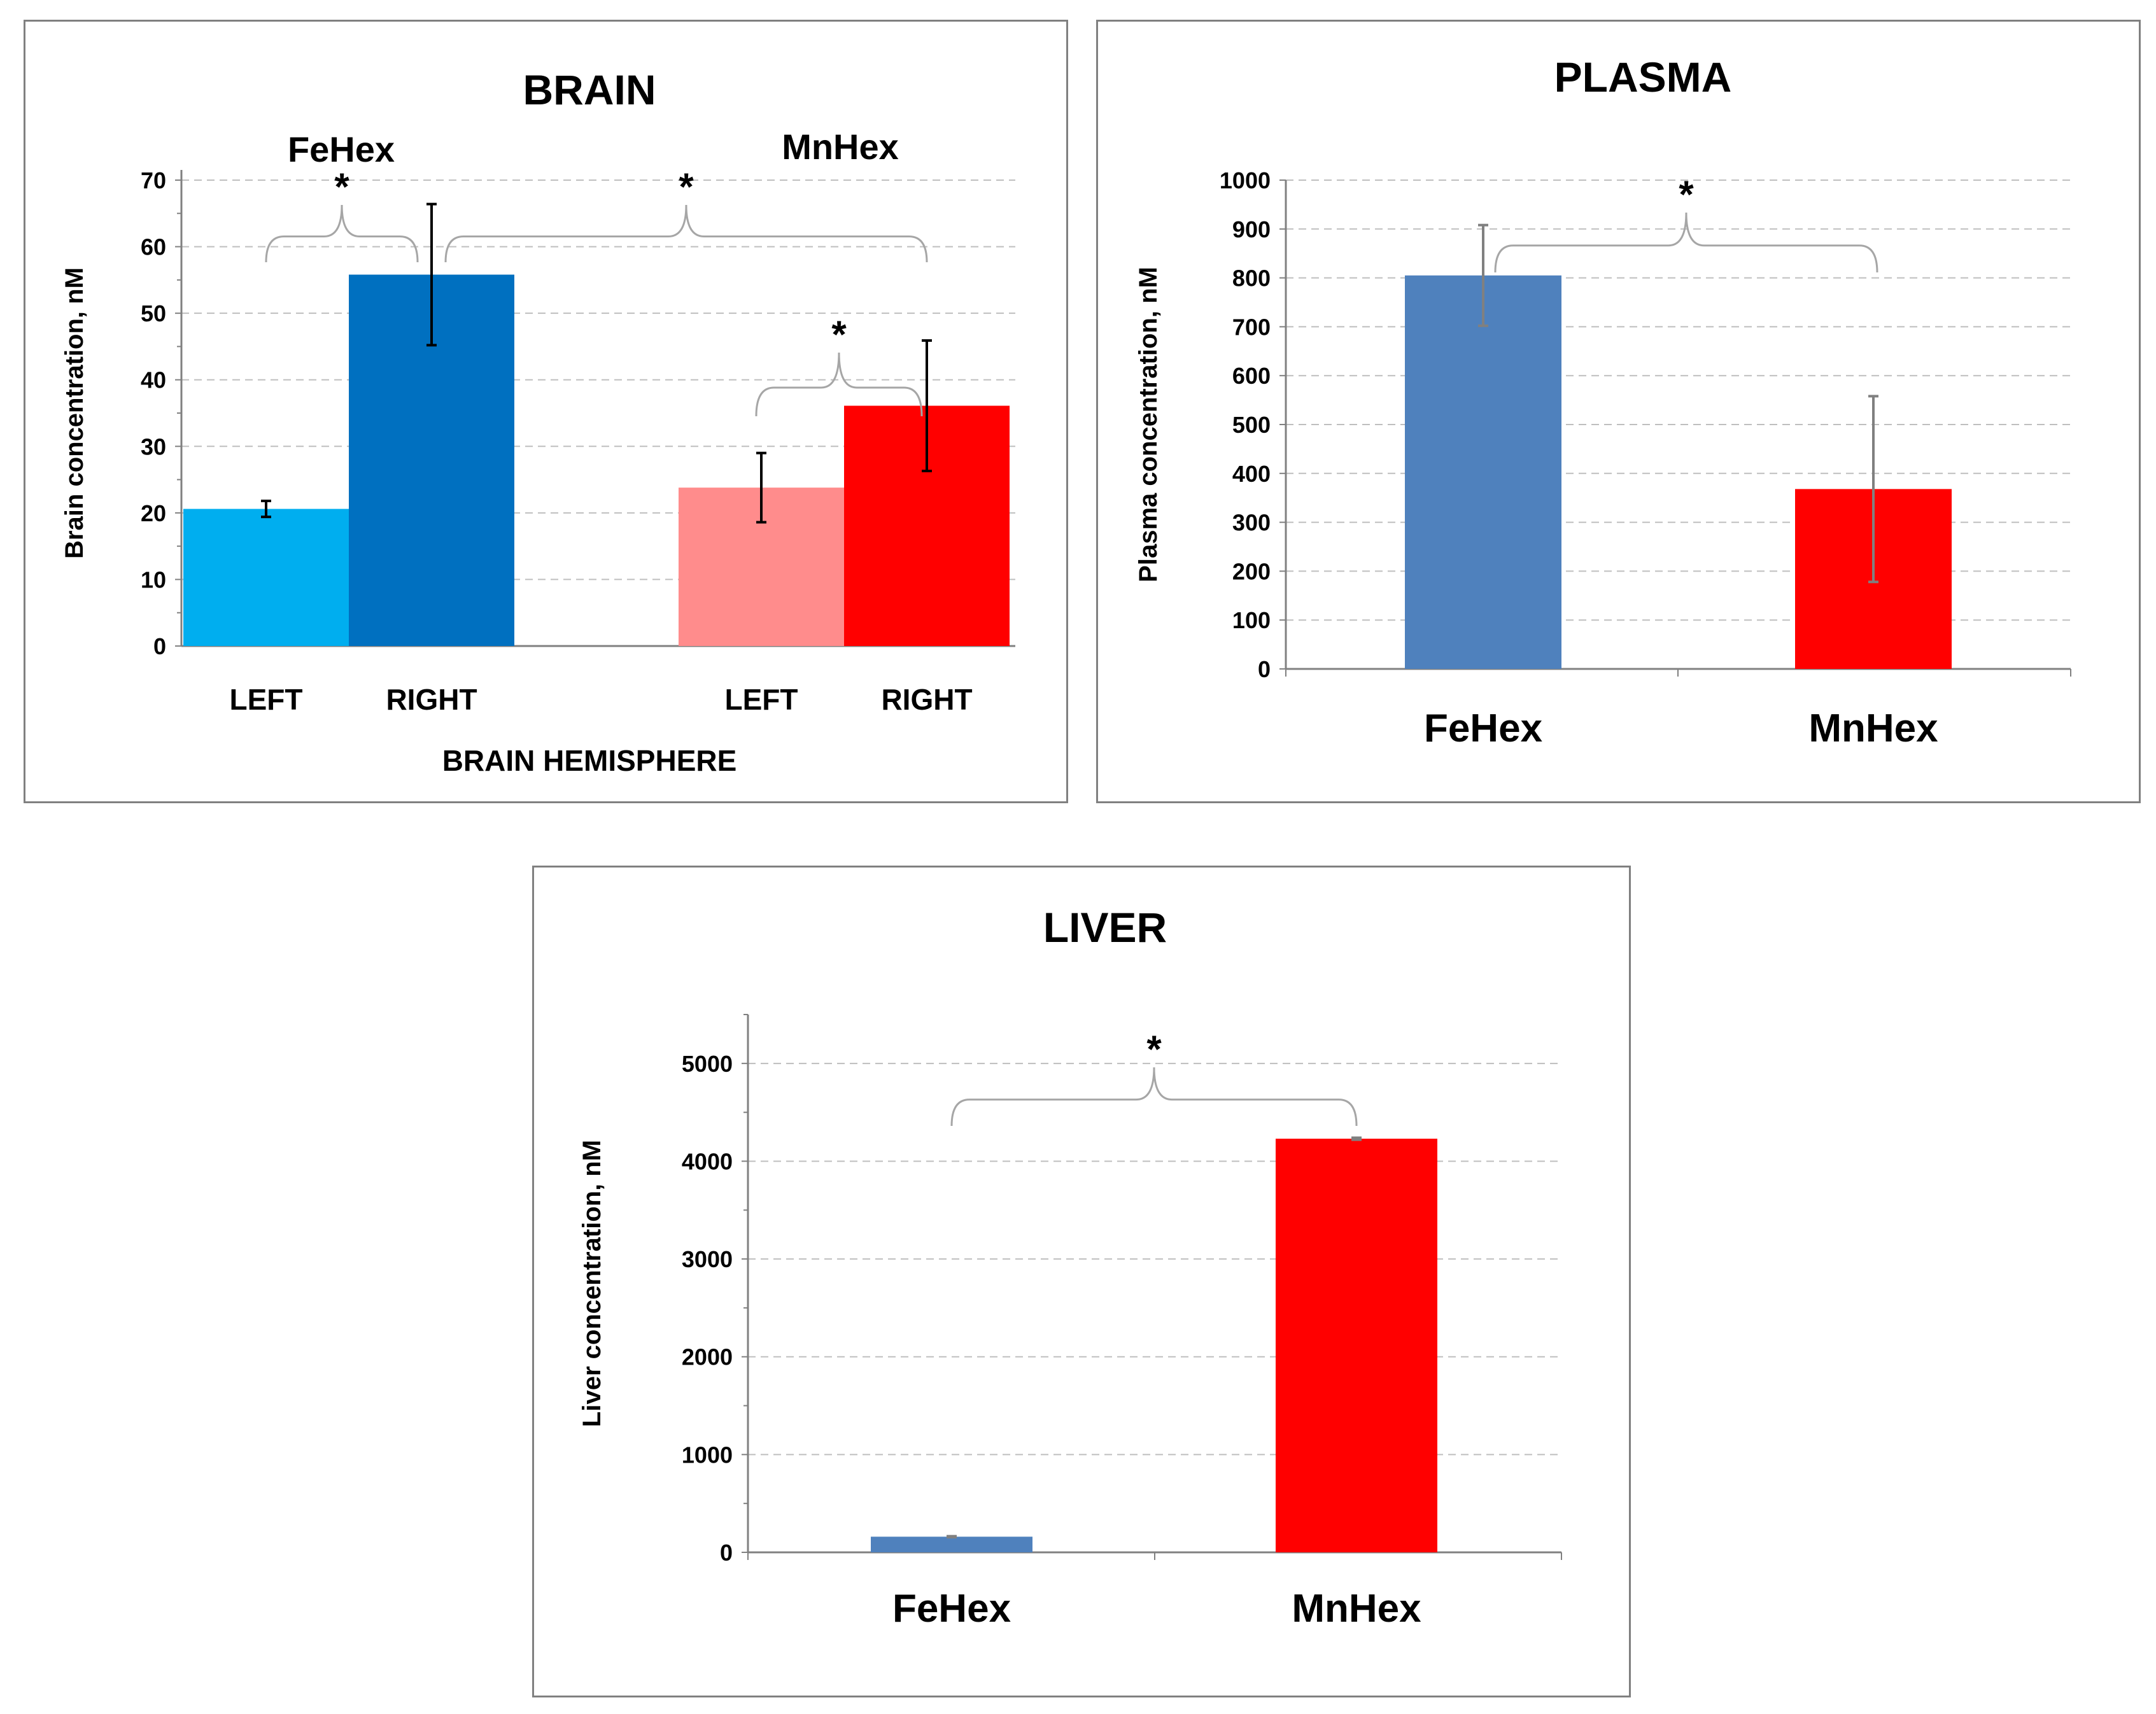 The height and width of the screenshot is (1714, 2156). What do you see at coordinates (1251, 376) in the screenshot?
I see `plasma-y-tick-label: 600` at bounding box center [1251, 376].